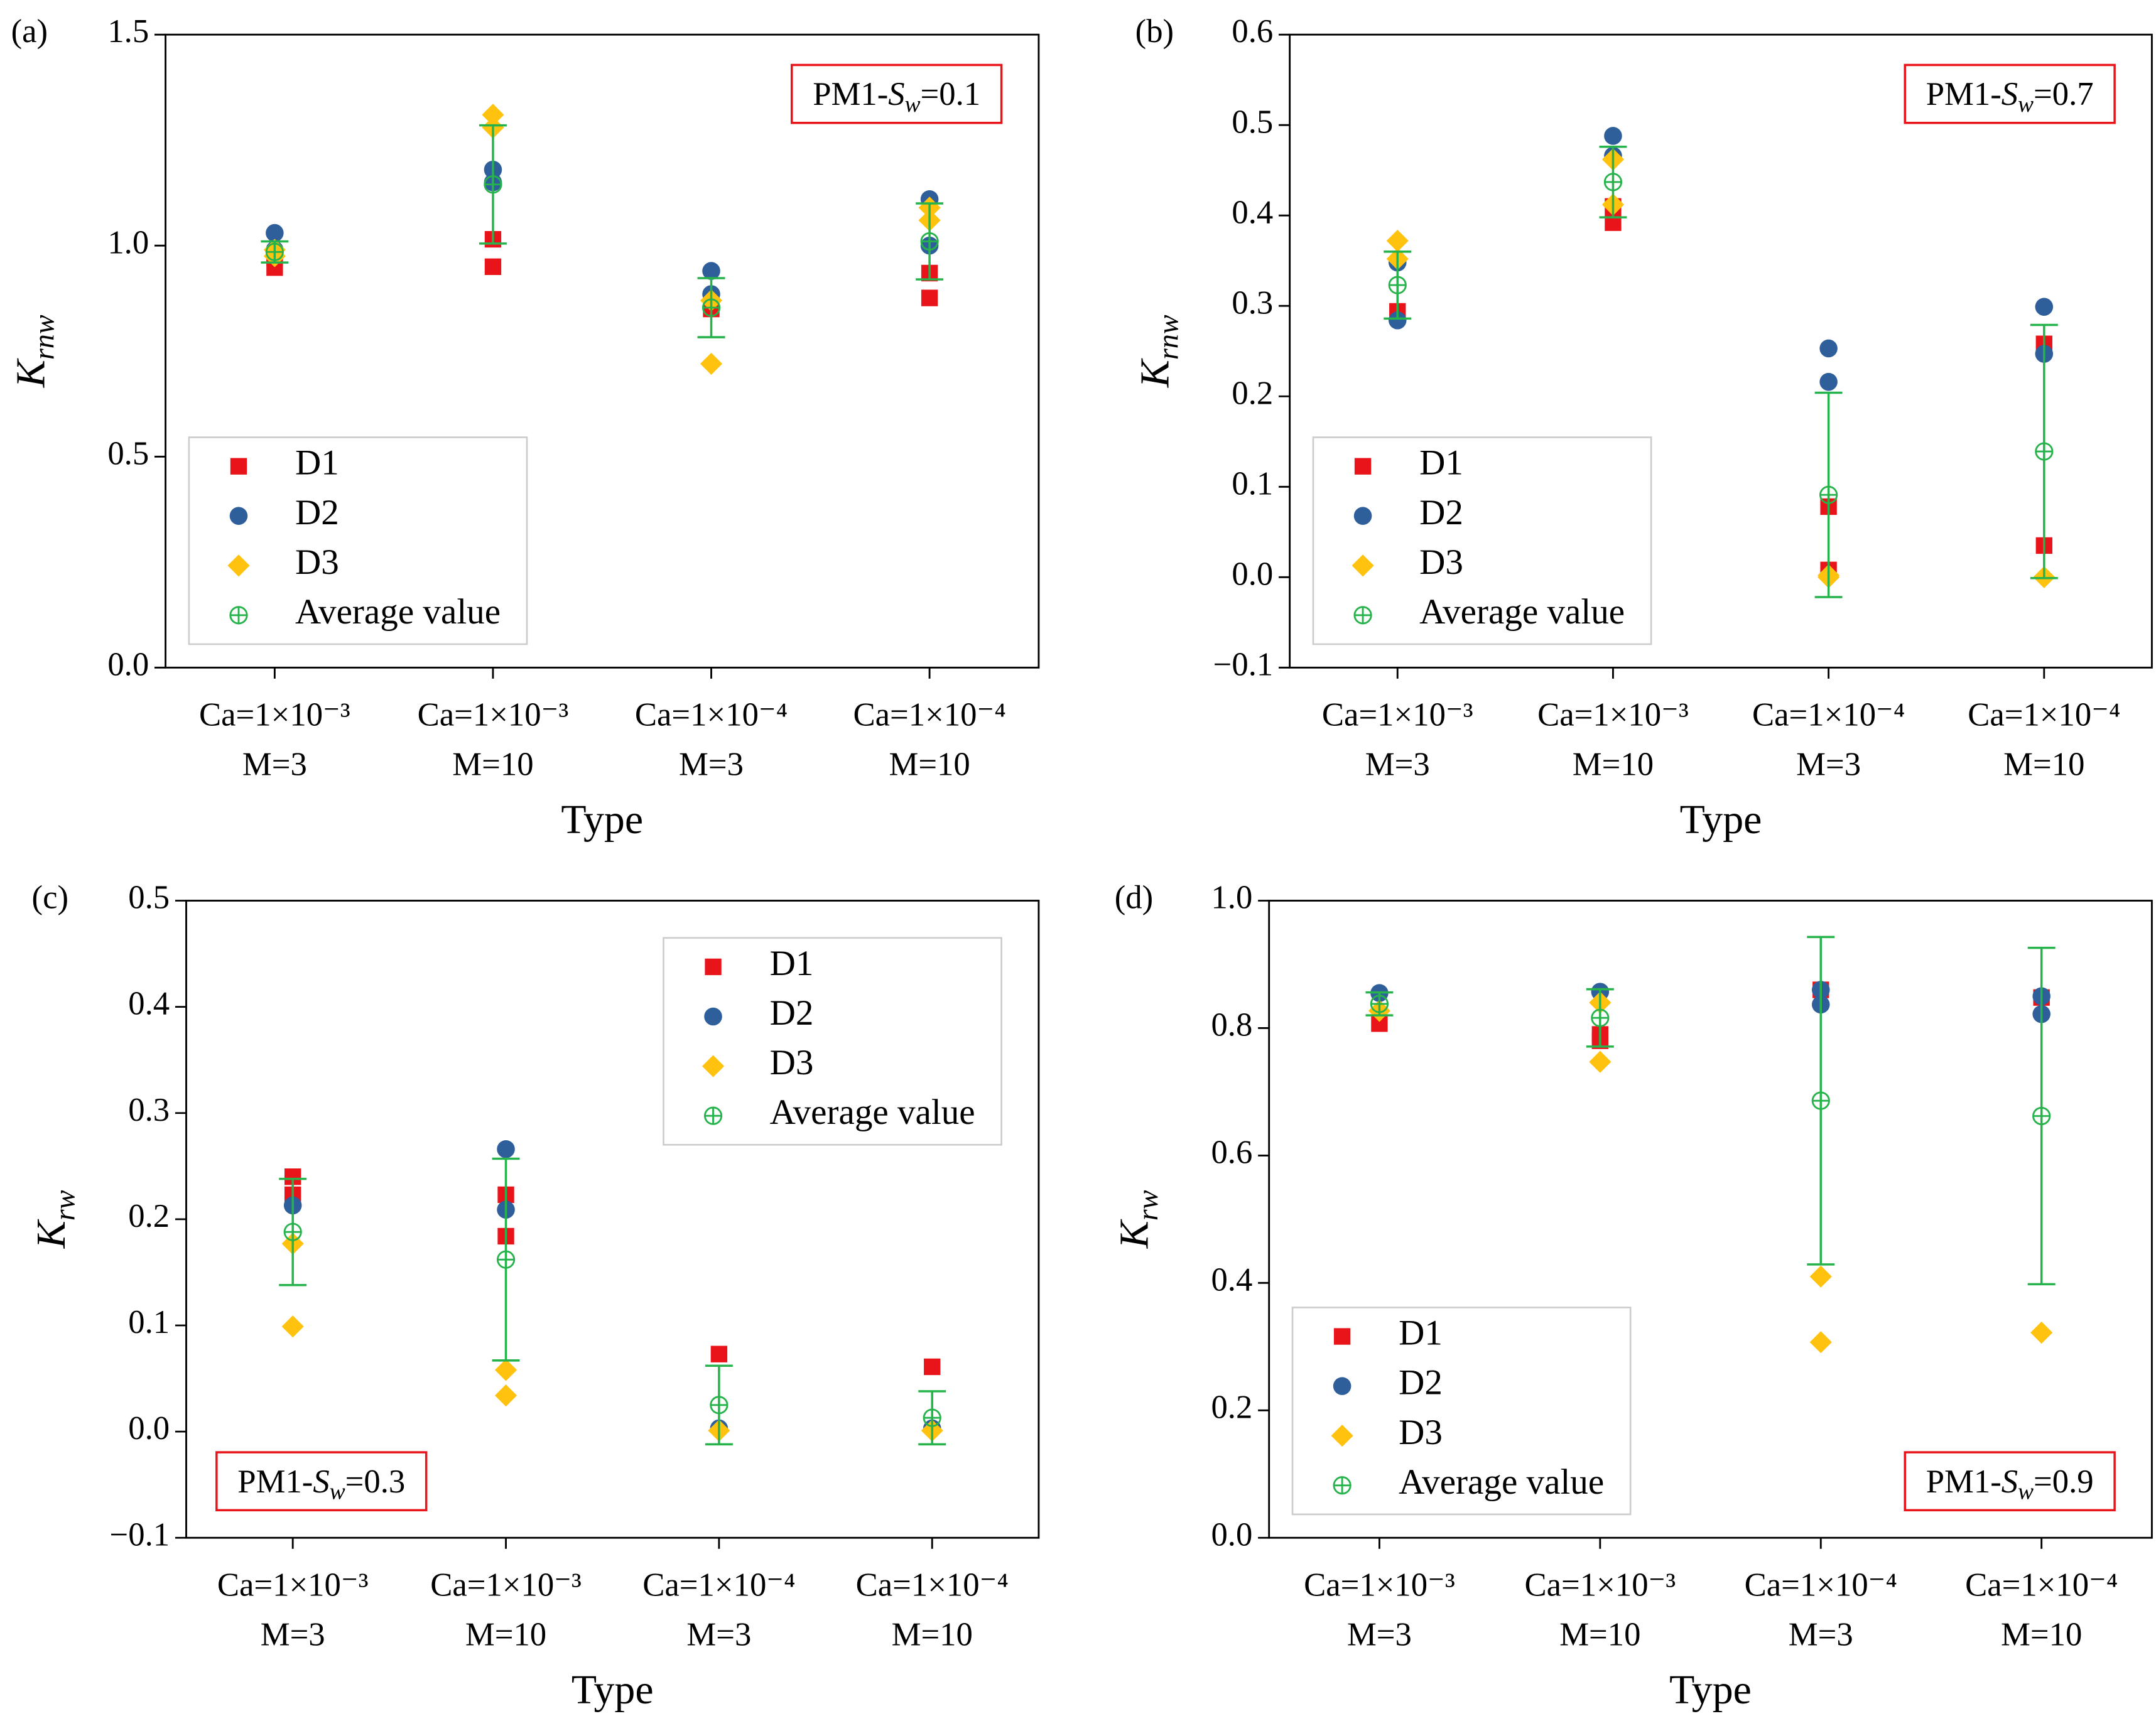  What do you see at coordinates (44, 338) in the screenshot?
I see `y-label-subscript: rnw` at bounding box center [44, 338].